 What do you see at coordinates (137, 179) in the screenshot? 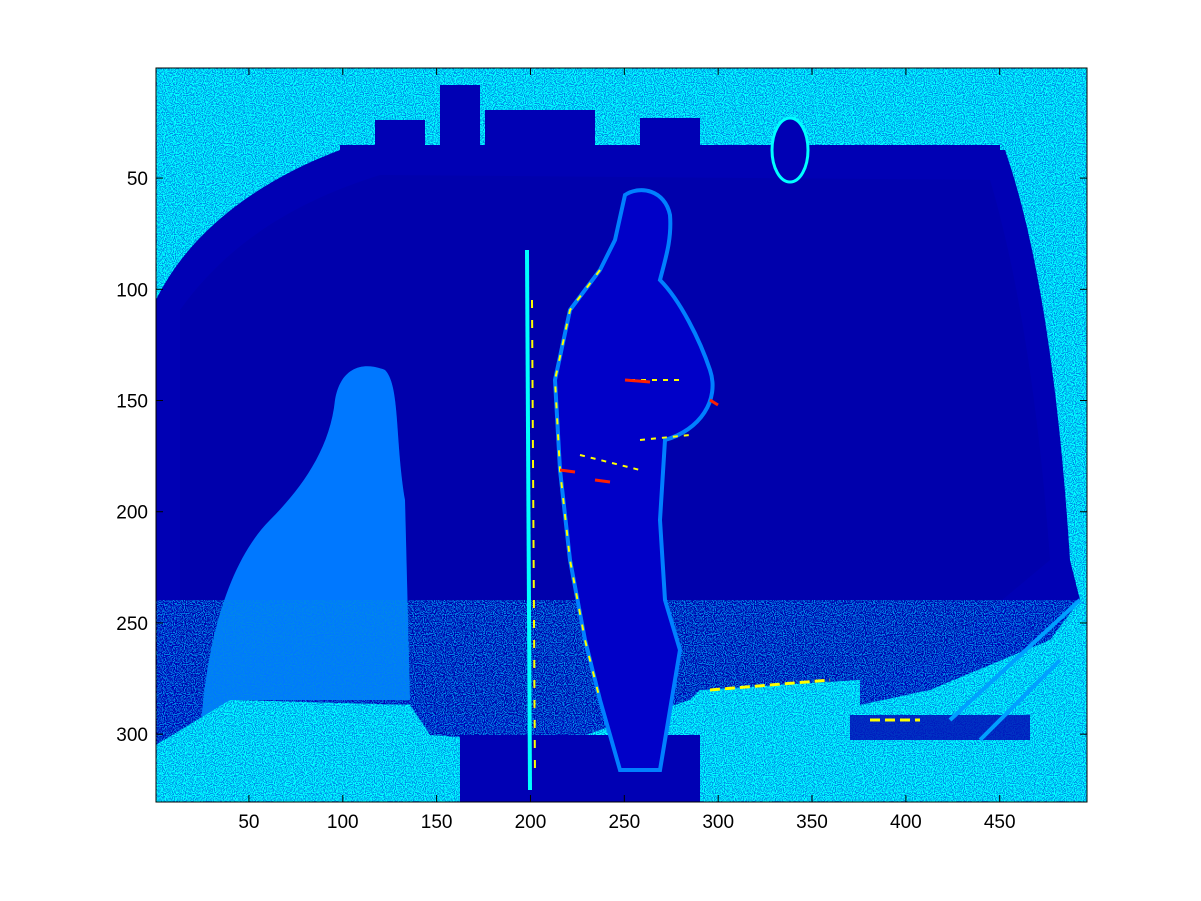
I see `y-tick-label: 50` at bounding box center [137, 179].